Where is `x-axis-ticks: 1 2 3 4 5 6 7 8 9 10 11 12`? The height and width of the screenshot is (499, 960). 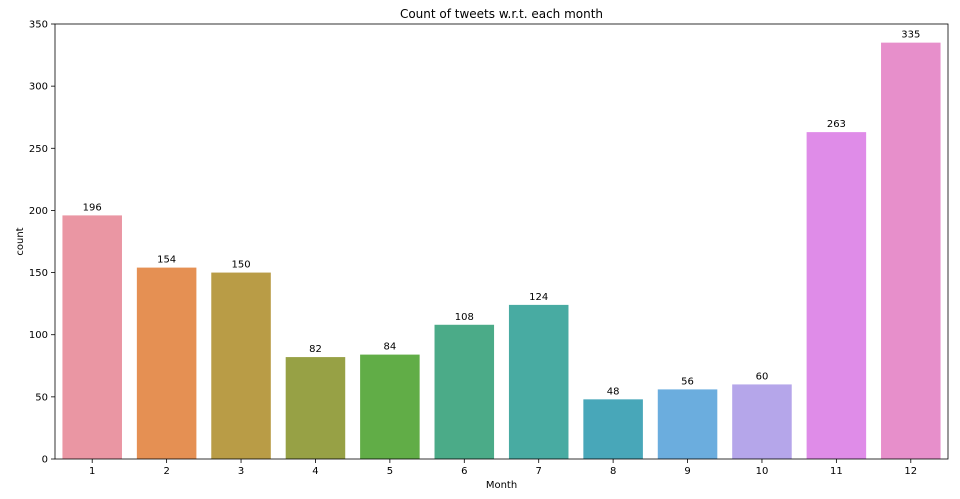 x-axis-ticks: 1 2 3 4 5 6 7 8 9 10 11 12 is located at coordinates (503, 468).